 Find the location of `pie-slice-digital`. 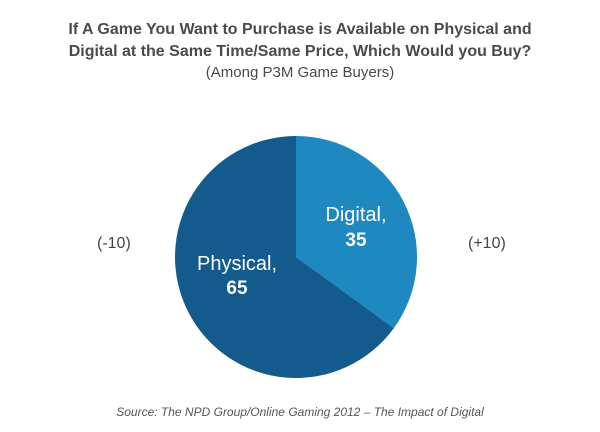

pie-slice-digital is located at coordinates (356, 232).